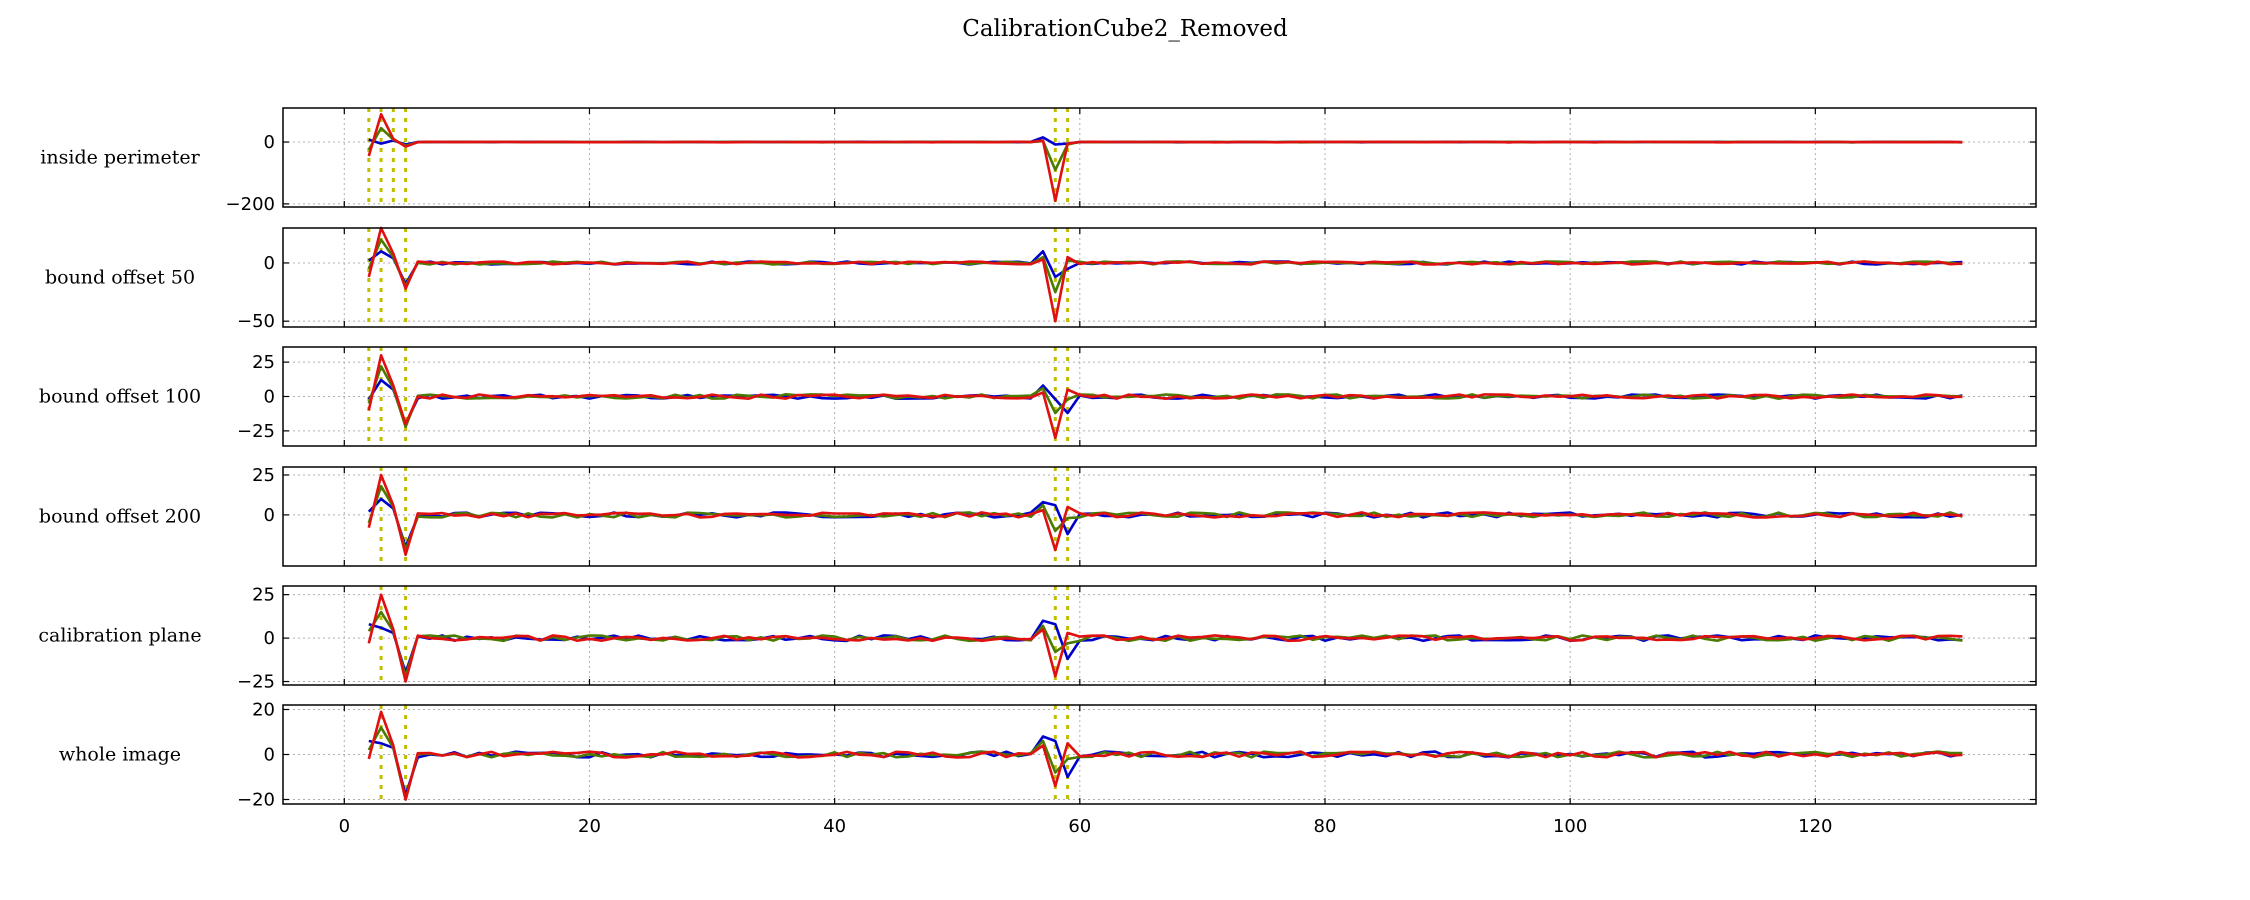  What do you see at coordinates (589, 826) in the screenshot?
I see `x-tick-label: 20` at bounding box center [589, 826].